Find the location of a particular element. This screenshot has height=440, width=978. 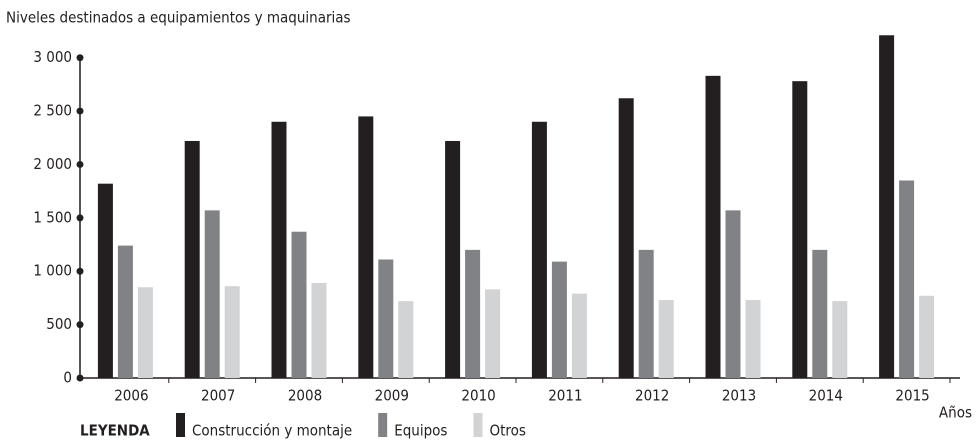

legend-label: Equipos is located at coordinates (420, 431).